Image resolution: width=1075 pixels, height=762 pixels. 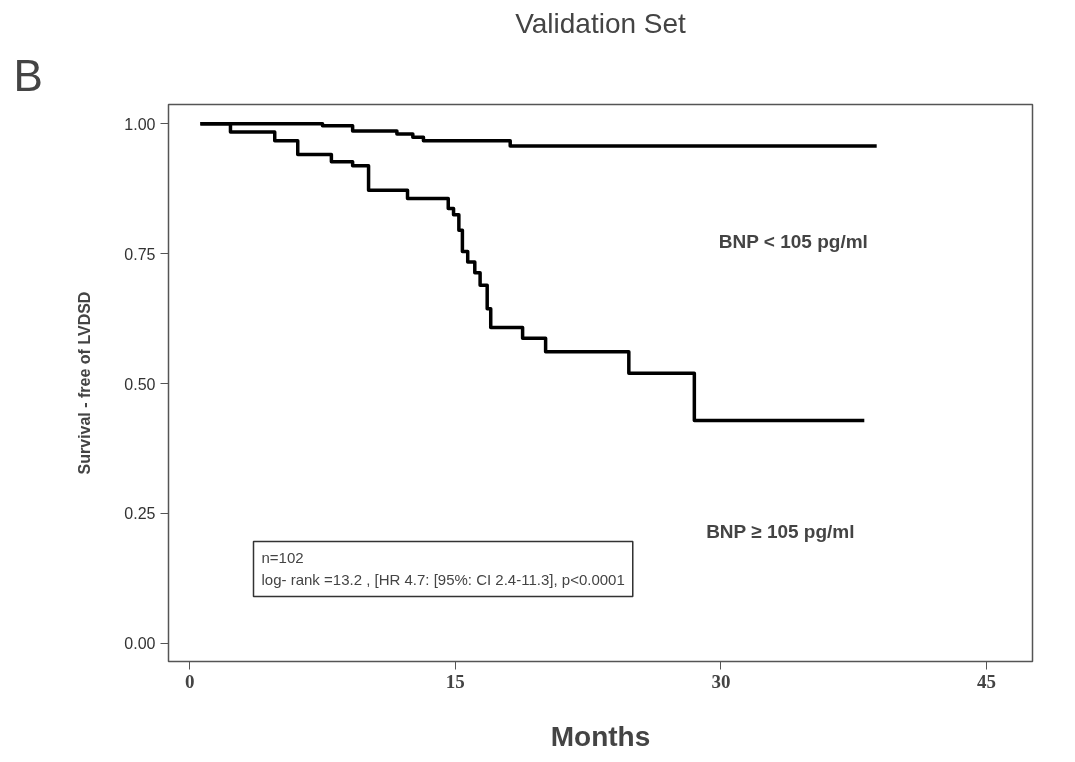 I want to click on x-tick-label: 15, so click(x=455, y=681).